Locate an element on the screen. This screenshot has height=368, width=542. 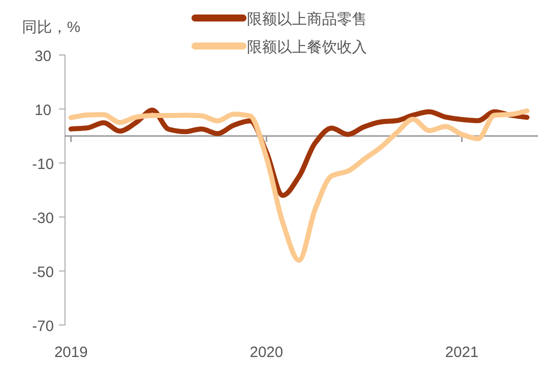
legend-label: 限额以上商品零售 is located at coordinates (307, 19).